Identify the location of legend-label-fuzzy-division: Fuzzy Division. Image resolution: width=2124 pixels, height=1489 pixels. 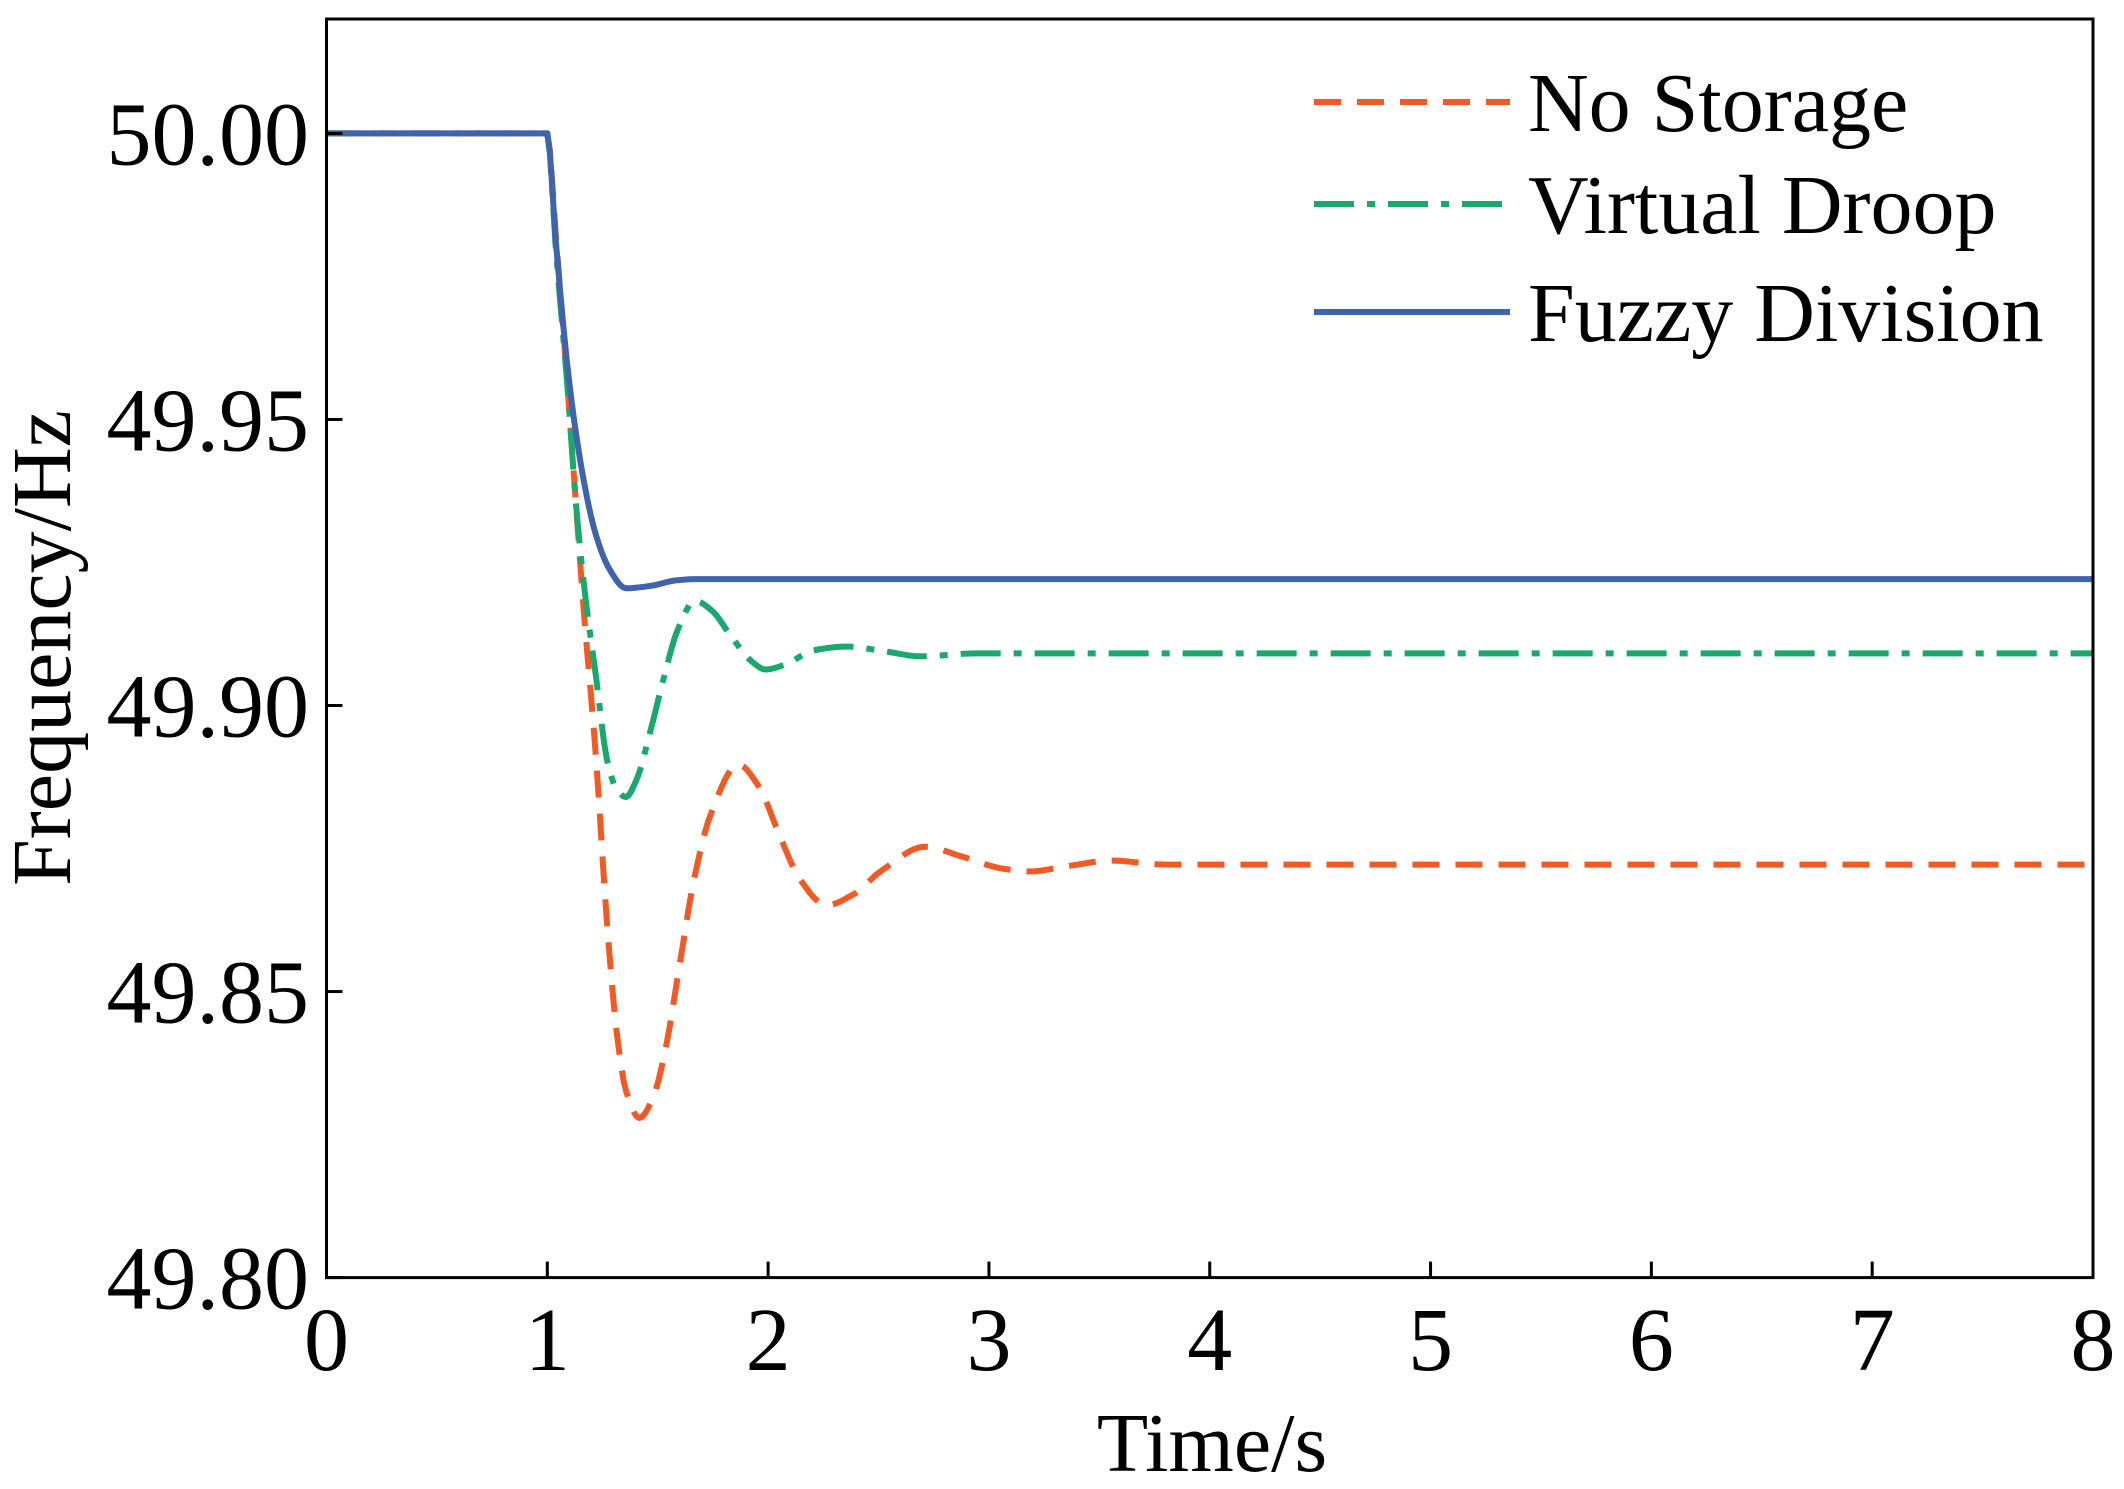
(1786, 313).